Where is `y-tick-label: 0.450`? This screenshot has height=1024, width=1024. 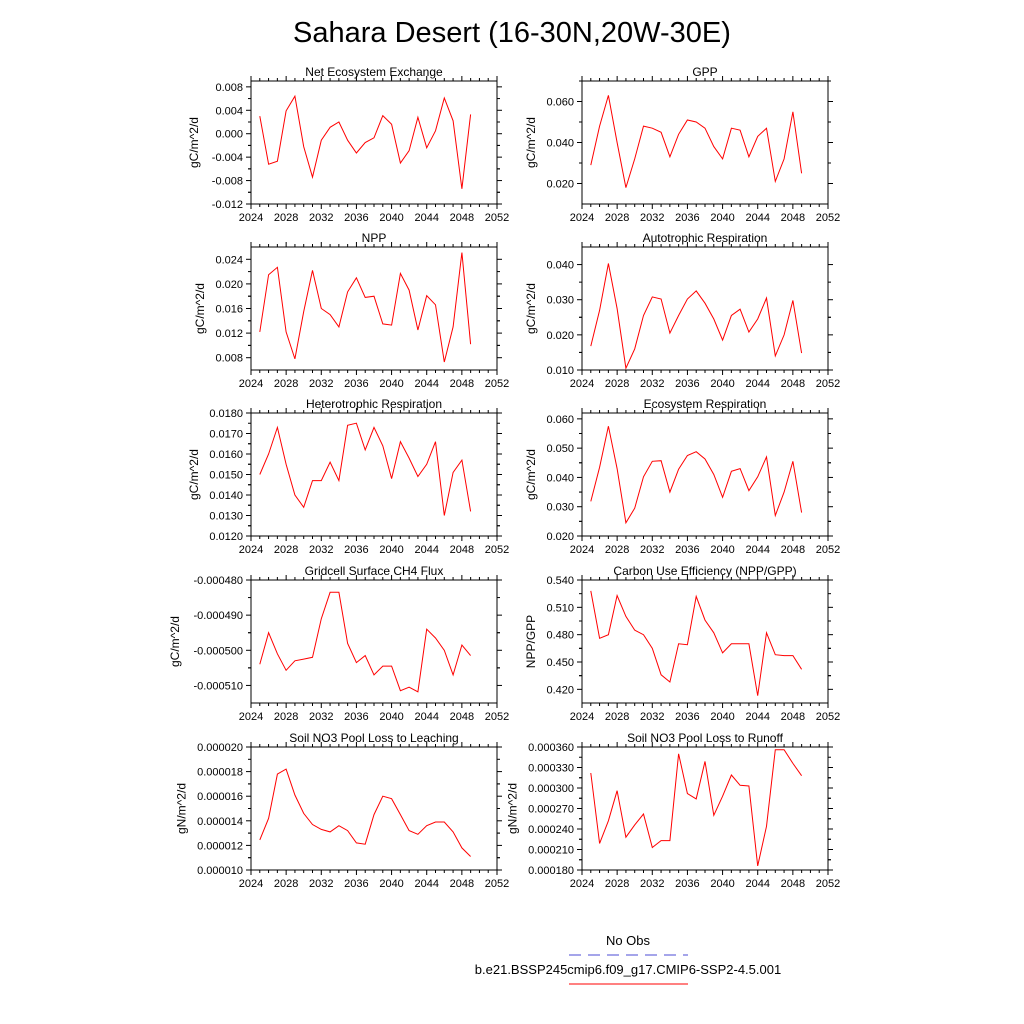 y-tick-label: 0.450 is located at coordinates (560, 663).